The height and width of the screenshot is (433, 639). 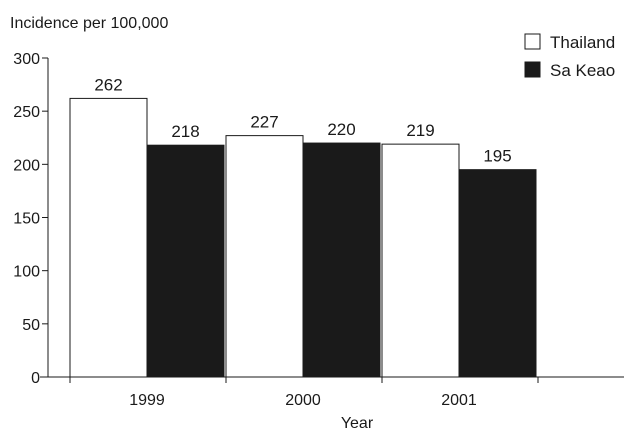 I want to click on legend-label-thailand: Thailand, so click(x=582, y=42).